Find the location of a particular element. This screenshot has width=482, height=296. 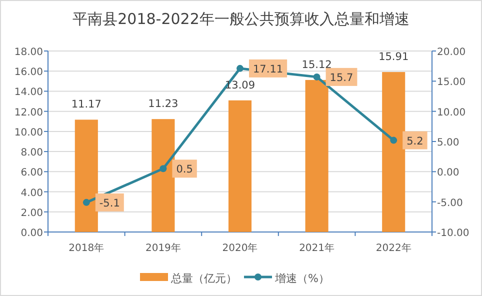

y2-tick-label: -10.00 is located at coordinates (453, 233).